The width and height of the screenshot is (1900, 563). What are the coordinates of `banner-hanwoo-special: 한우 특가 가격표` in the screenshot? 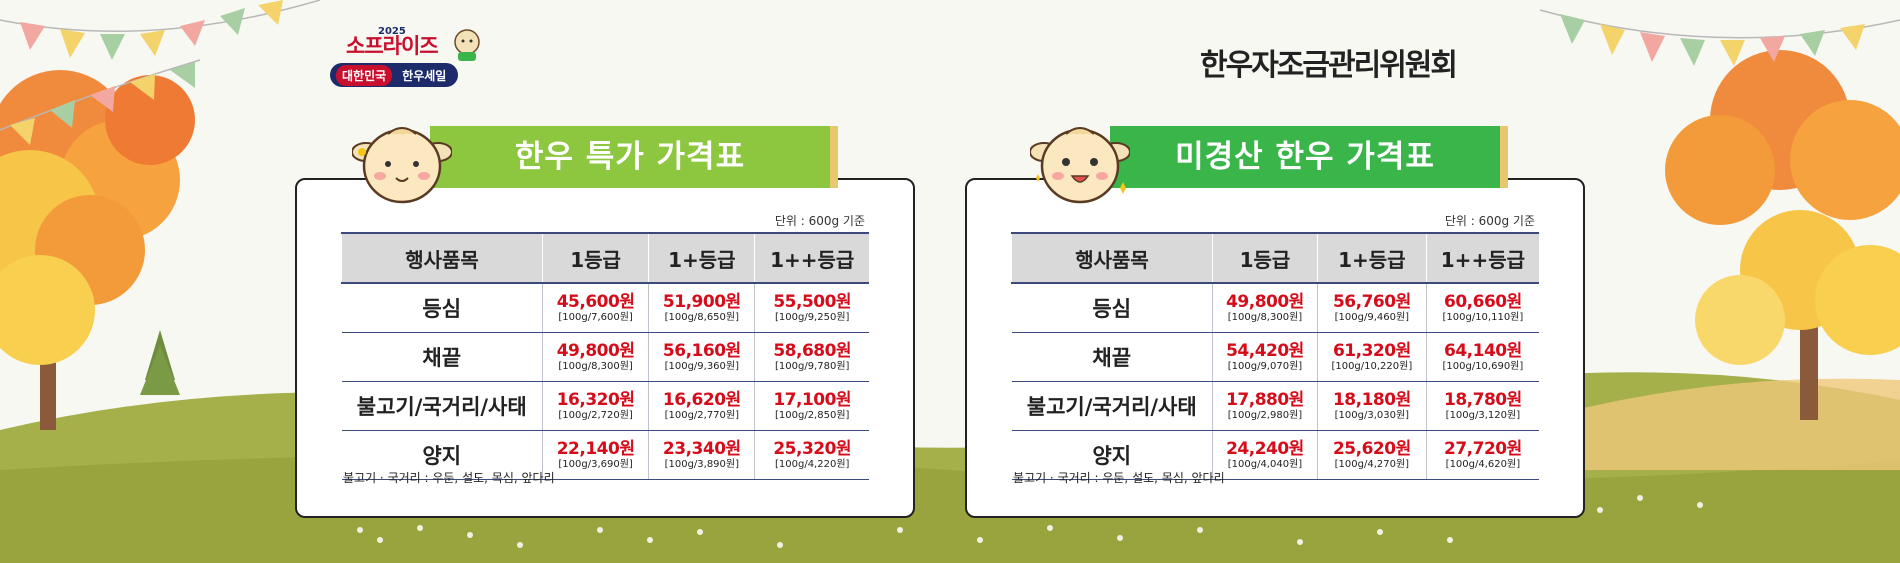 It's located at (634, 157).